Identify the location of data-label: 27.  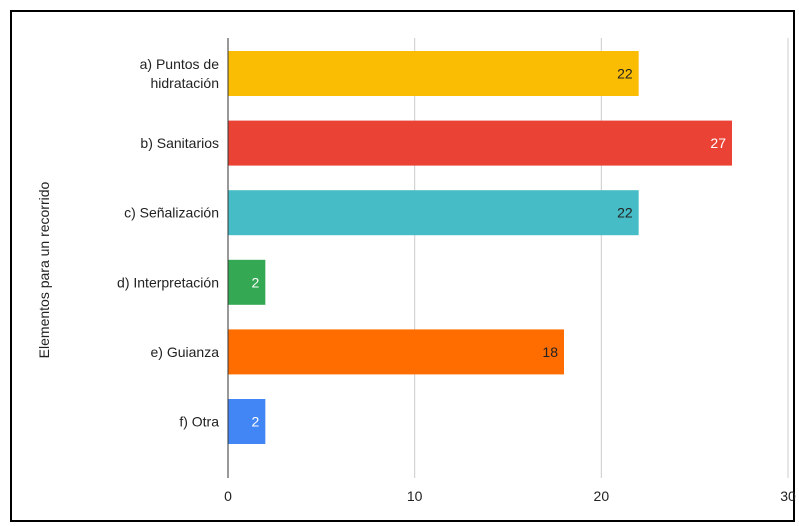
(718, 143).